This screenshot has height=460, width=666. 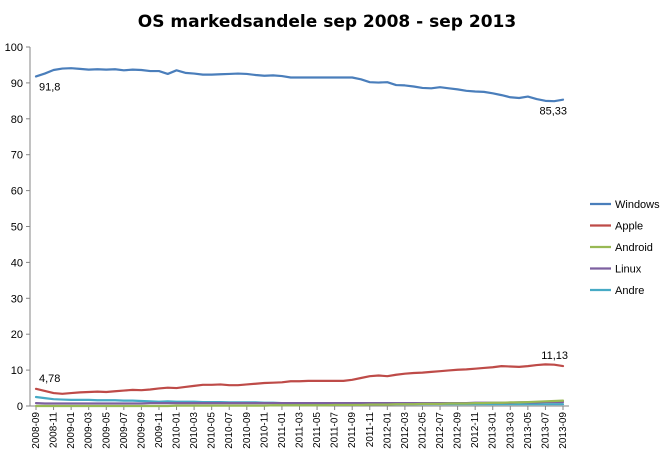 I want to click on x-tick-label: 2013-05, so click(x=528, y=430).